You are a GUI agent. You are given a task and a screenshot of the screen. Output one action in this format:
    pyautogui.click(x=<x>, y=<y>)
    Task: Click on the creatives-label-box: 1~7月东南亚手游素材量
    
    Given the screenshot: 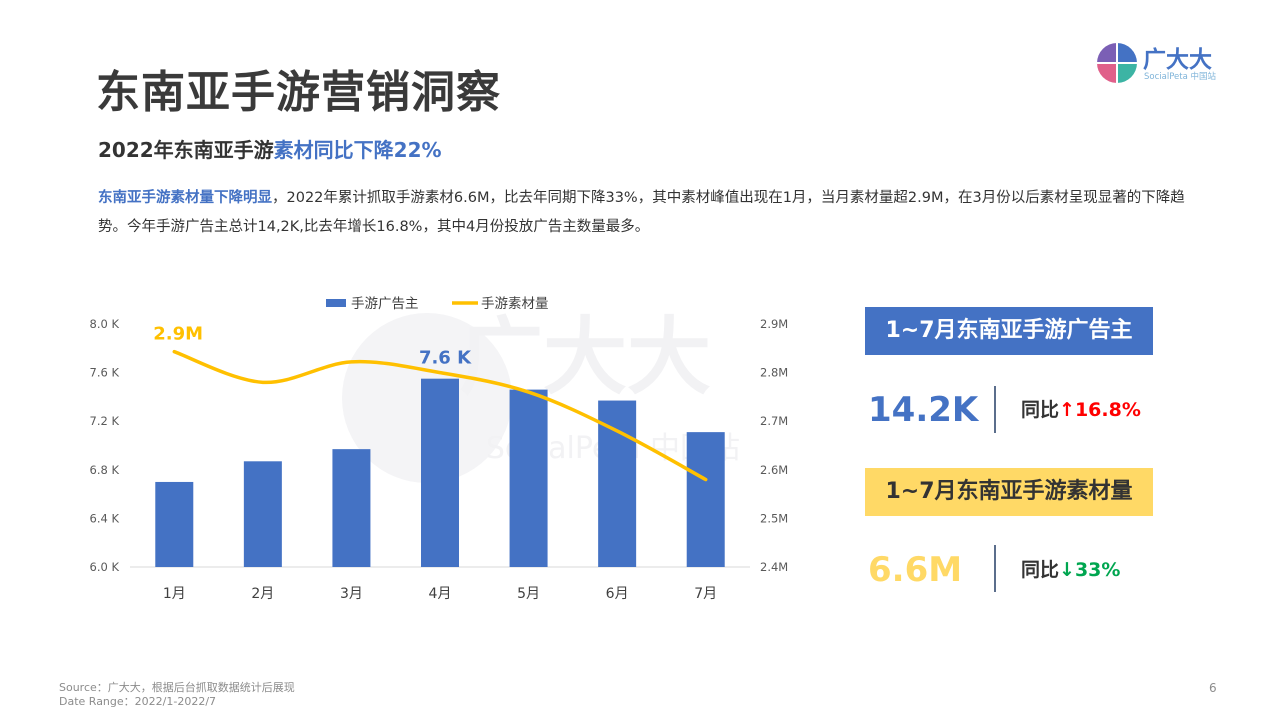 What is the action you would take?
    pyautogui.click(x=1009, y=492)
    